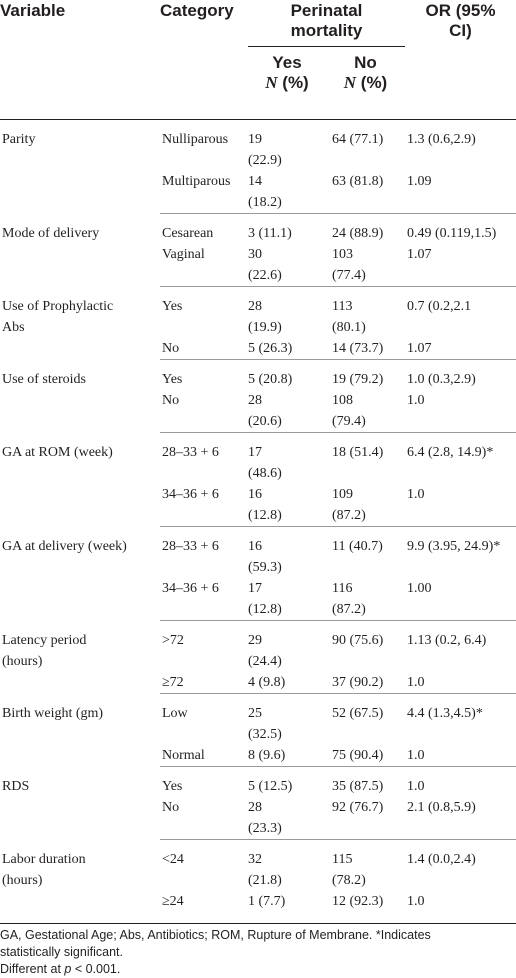 Image resolution: width=516 pixels, height=978 pixels. Describe the element at coordinates (80, 803) in the screenshot. I see `variable-cell: RDS` at that location.